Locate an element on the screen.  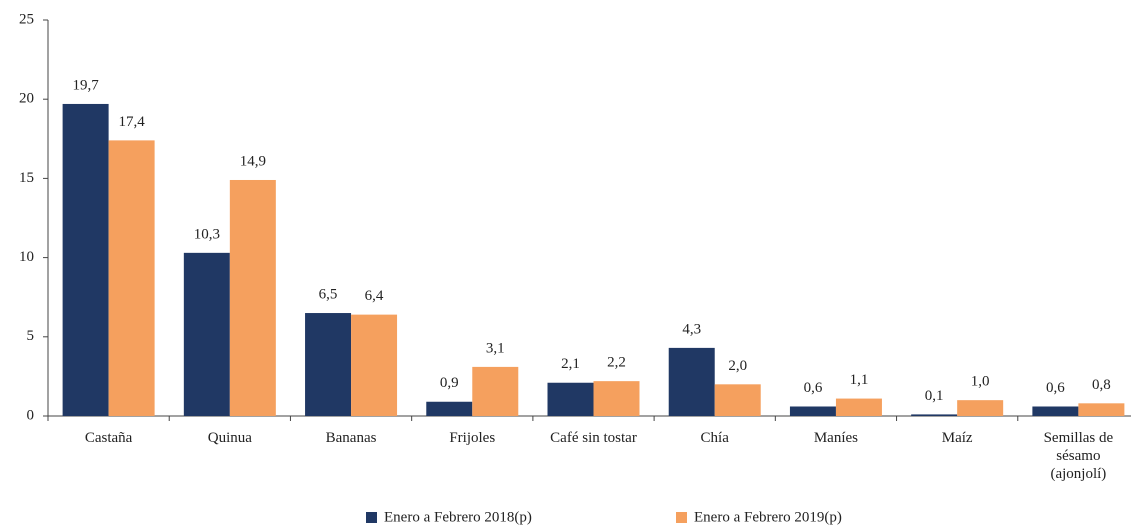
data-label: 2,2 is located at coordinates (616, 363).